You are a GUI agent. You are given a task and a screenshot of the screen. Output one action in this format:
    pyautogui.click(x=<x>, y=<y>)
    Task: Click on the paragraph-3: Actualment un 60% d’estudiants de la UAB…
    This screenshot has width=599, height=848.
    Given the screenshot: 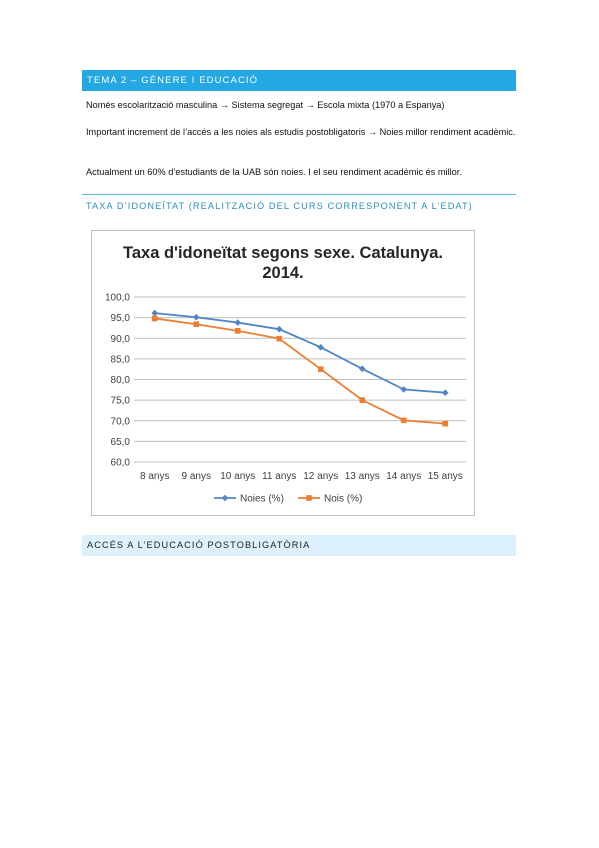 What is the action you would take?
    pyautogui.click(x=274, y=172)
    